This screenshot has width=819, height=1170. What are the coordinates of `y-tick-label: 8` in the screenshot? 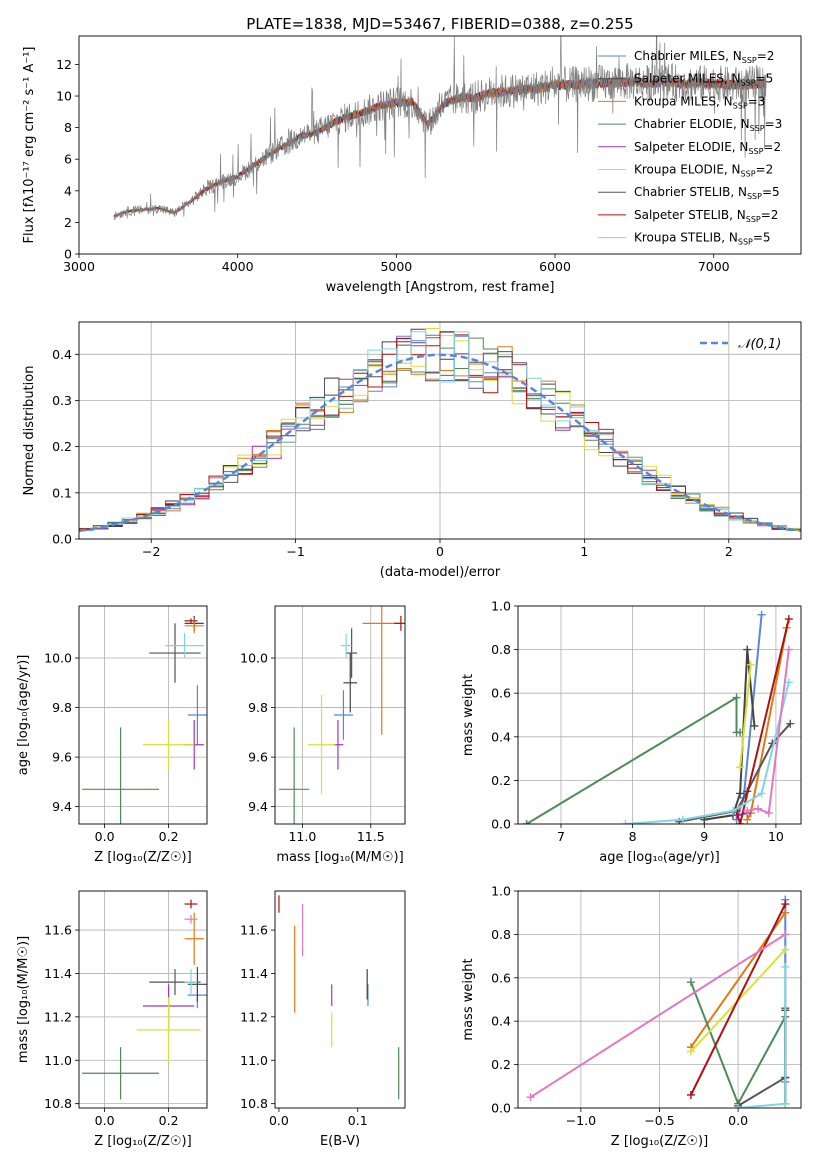 It's located at (68, 127).